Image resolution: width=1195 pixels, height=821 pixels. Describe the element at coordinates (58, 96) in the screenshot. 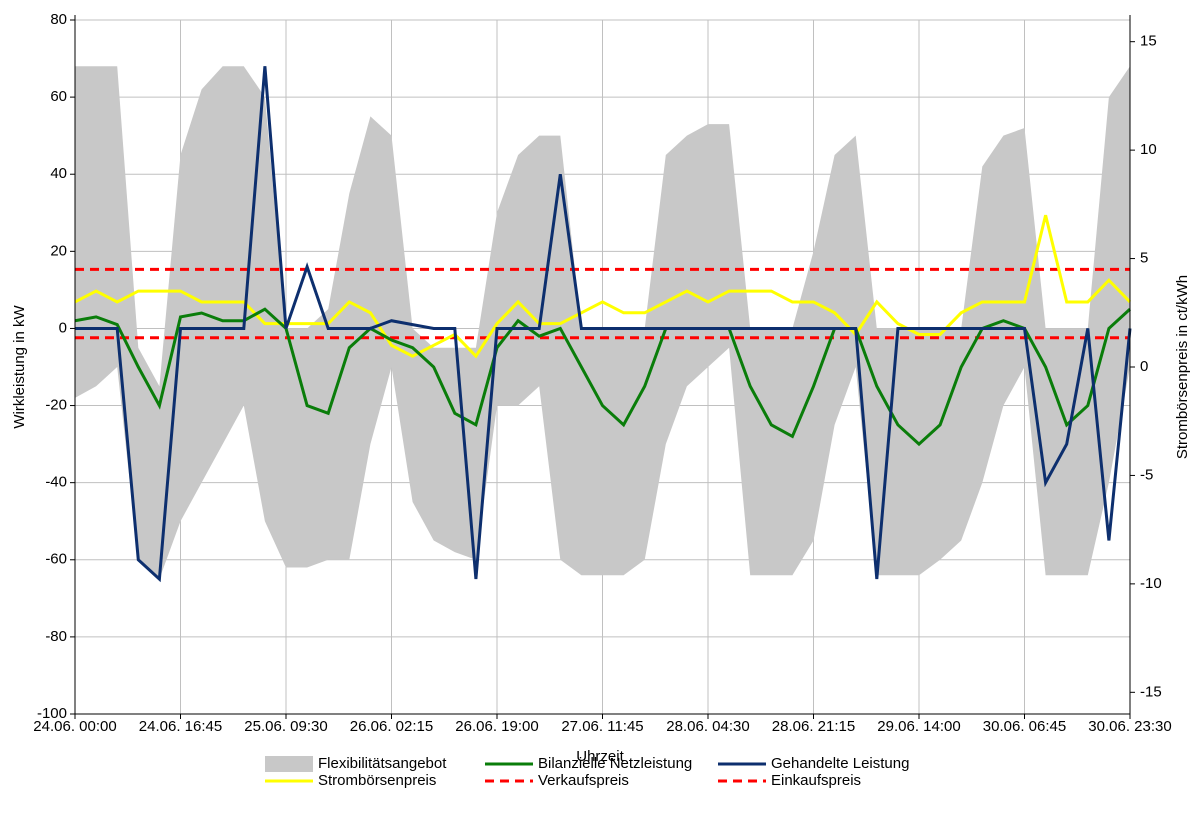

I see `y-tick-label: 60` at that location.